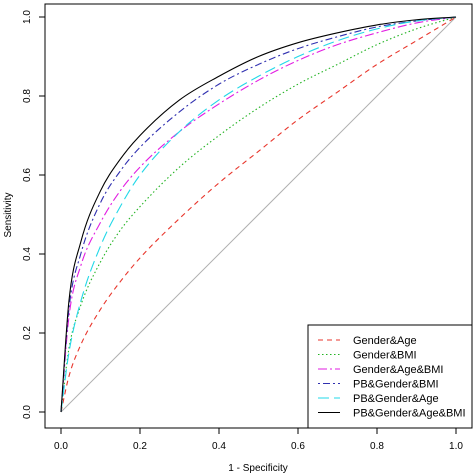 Image resolution: width=474 pixels, height=476 pixels. What do you see at coordinates (61, 446) in the screenshot?
I see `x-tick-label: 0.0` at bounding box center [61, 446].